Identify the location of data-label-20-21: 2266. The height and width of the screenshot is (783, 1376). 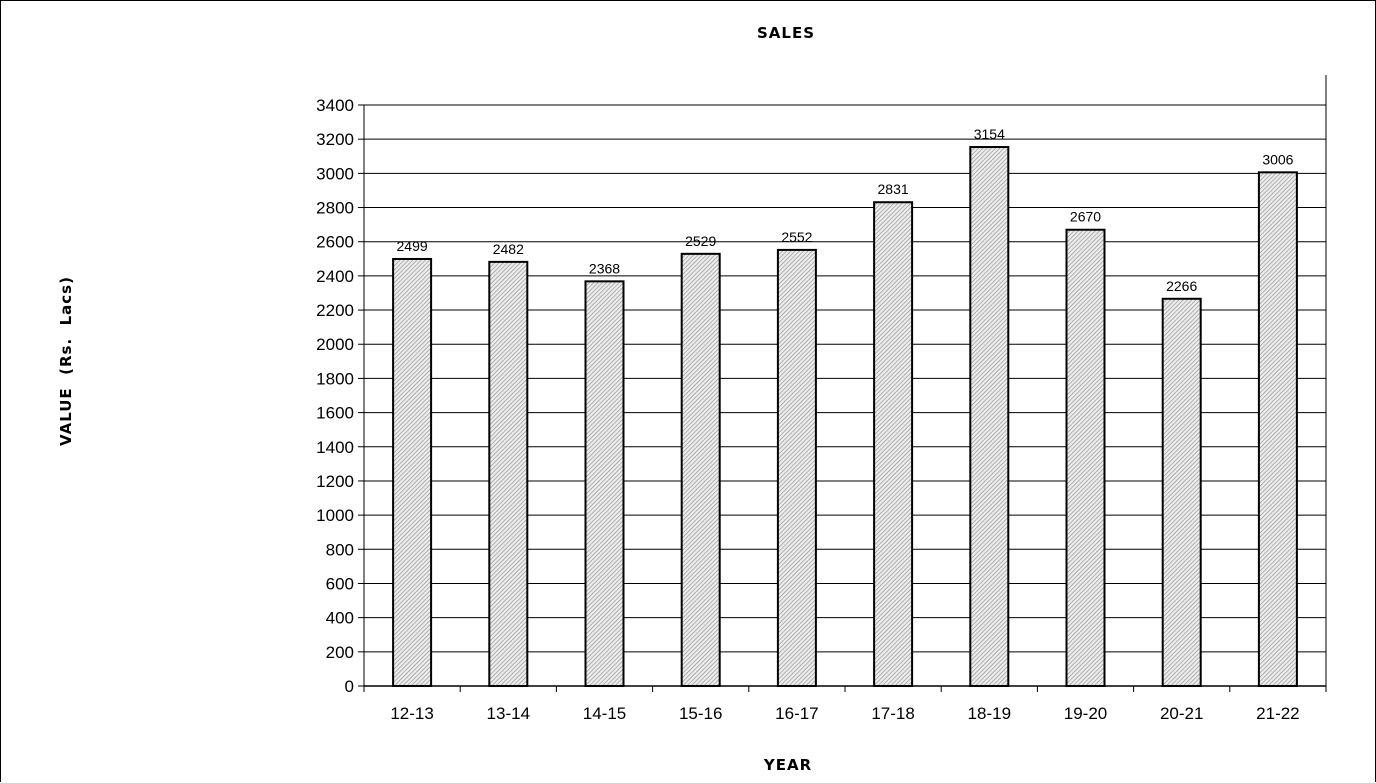
(1181, 286).